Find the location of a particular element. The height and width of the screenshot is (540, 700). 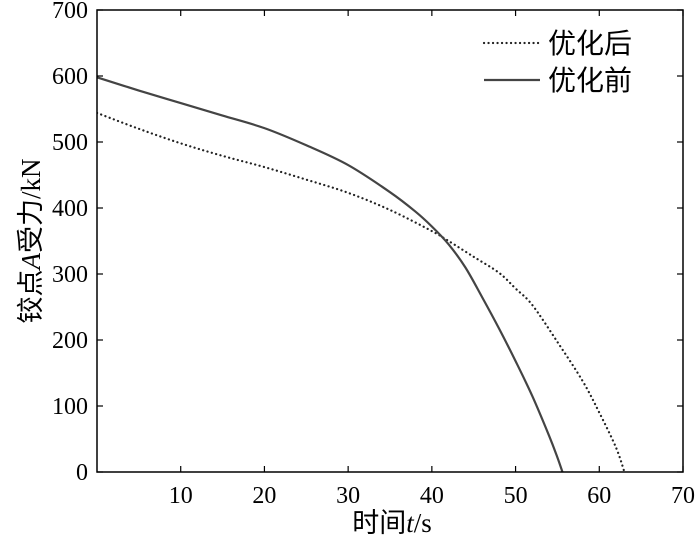

x-tick-label: 10 is located at coordinates (181, 496).